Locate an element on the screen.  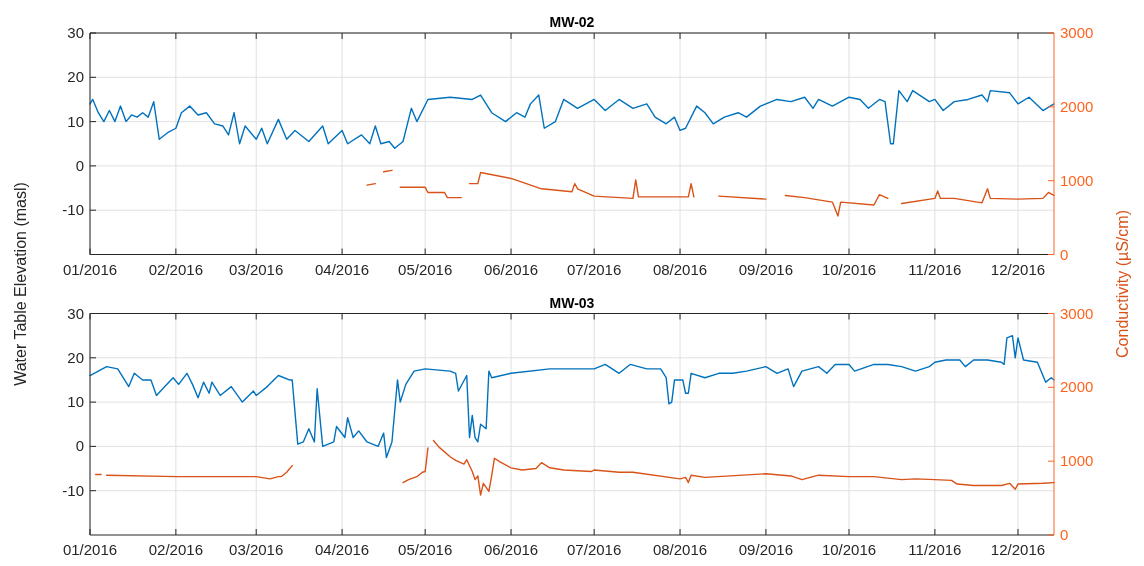
y2-axis-title: Conductivity (µS/cm) is located at coordinates (1122, 284).